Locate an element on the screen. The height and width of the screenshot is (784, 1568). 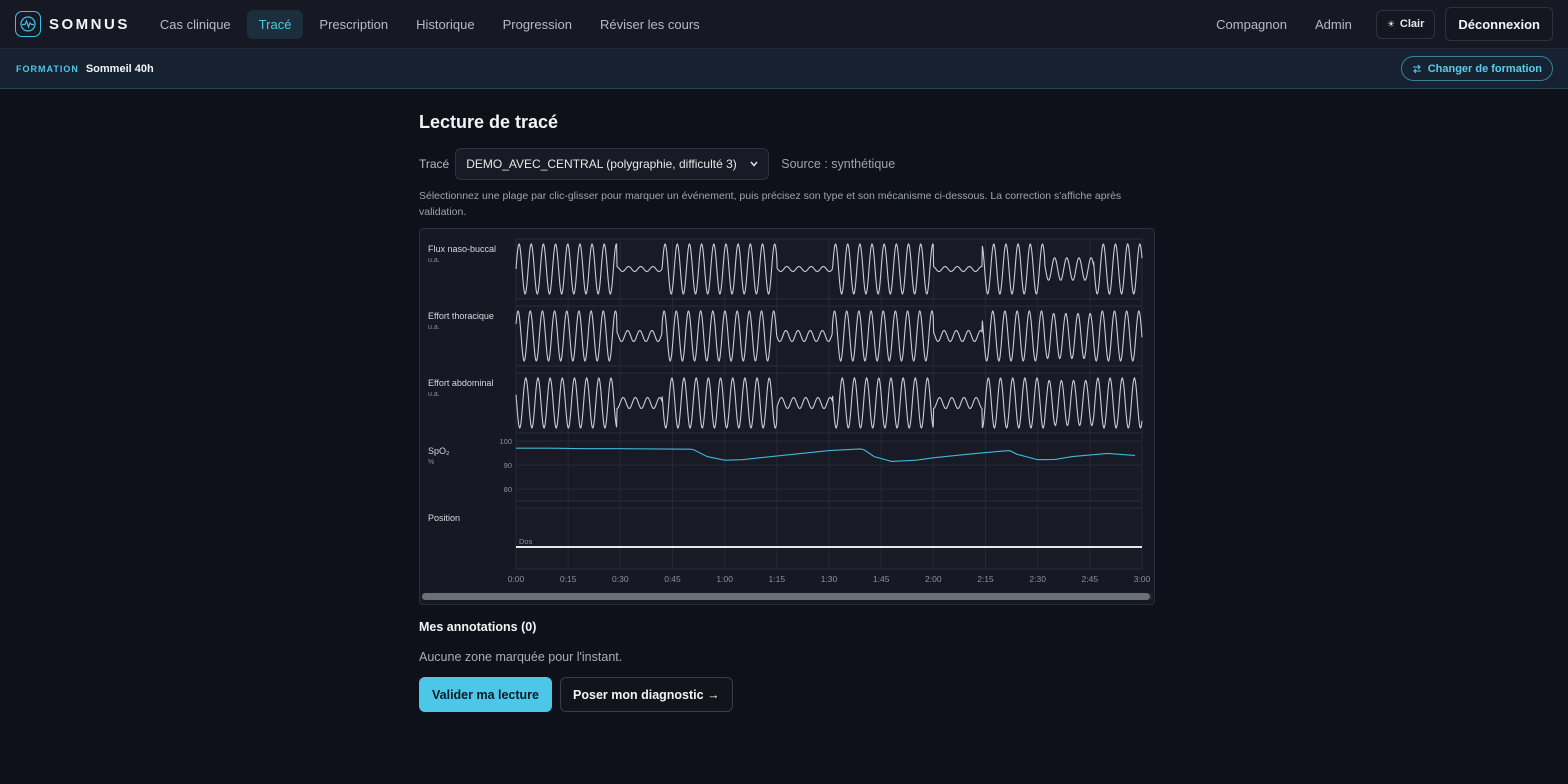
nav-trace: Tracé is located at coordinates (275, 24).